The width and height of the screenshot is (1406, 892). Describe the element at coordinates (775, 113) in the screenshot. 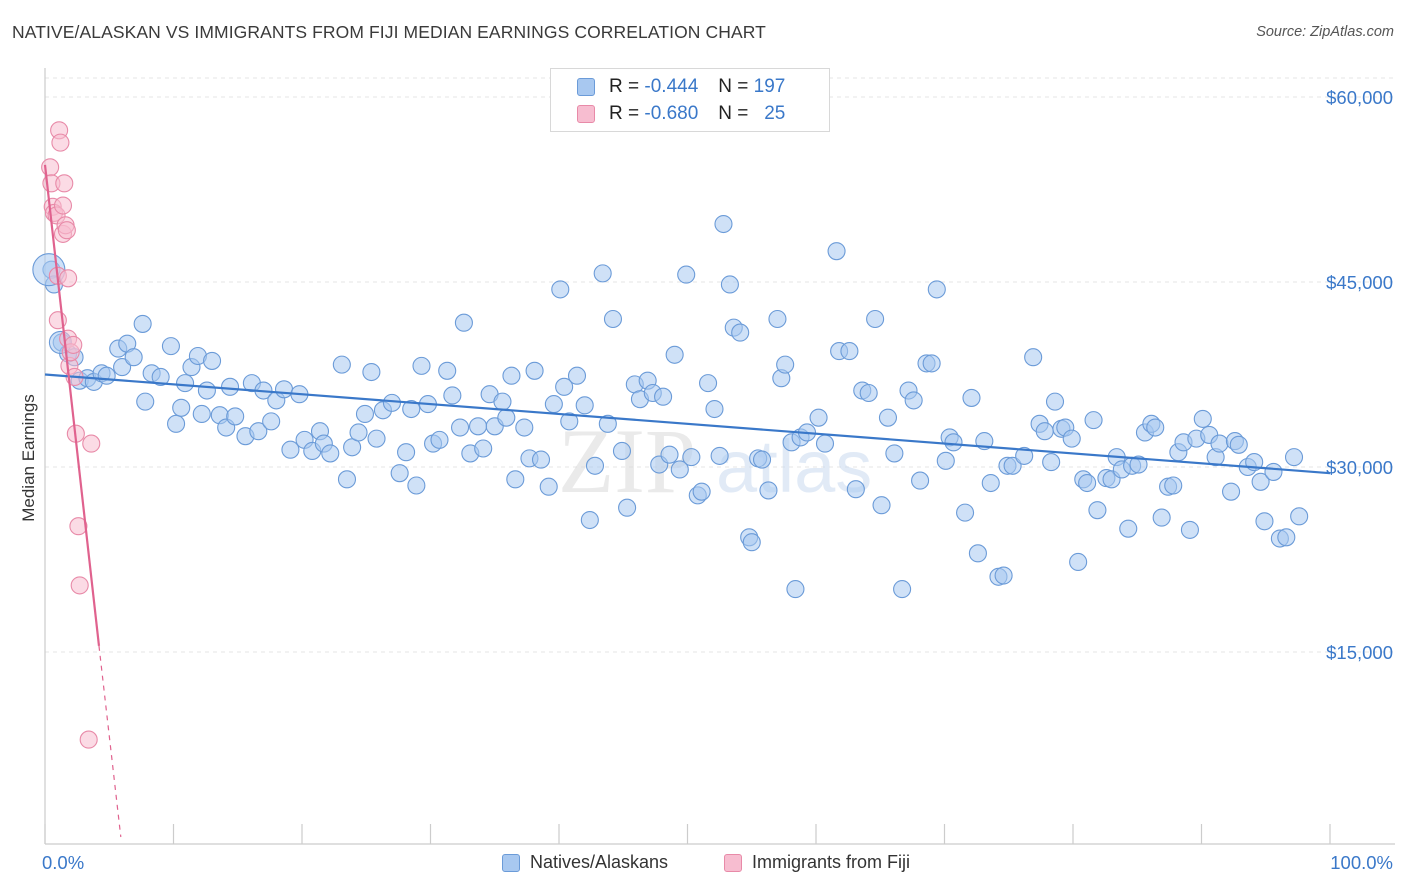

I see `legend-n-value: 25` at that location.